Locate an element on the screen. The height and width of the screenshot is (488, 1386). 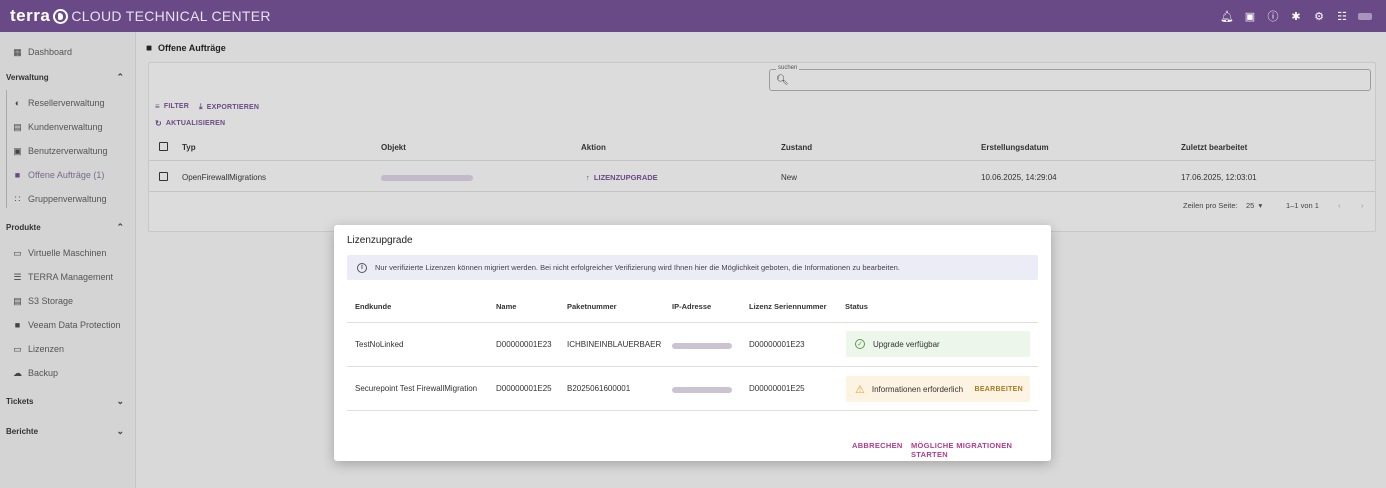
row2-serial: D00000001E25 is located at coordinates (777, 388).